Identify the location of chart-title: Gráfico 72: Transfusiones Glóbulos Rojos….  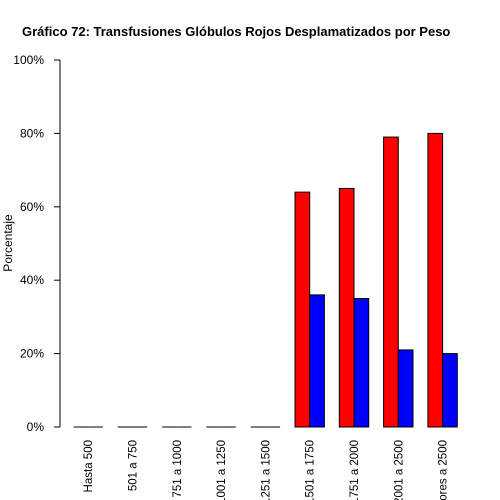
(236, 31).